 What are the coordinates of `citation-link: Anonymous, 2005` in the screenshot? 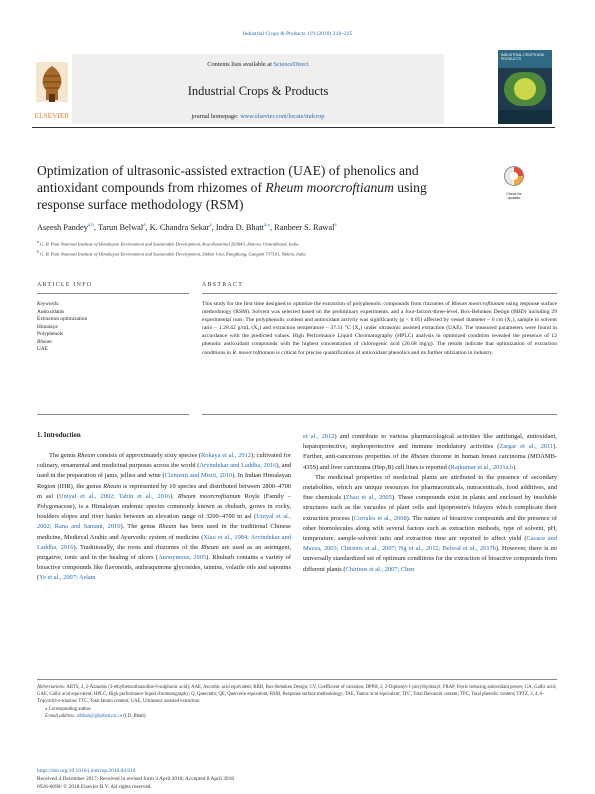 It's located at (182, 558).